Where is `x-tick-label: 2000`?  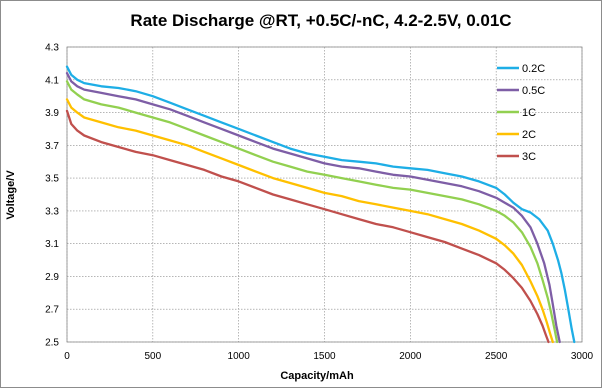 x-tick-label: 2000 is located at coordinates (410, 356).